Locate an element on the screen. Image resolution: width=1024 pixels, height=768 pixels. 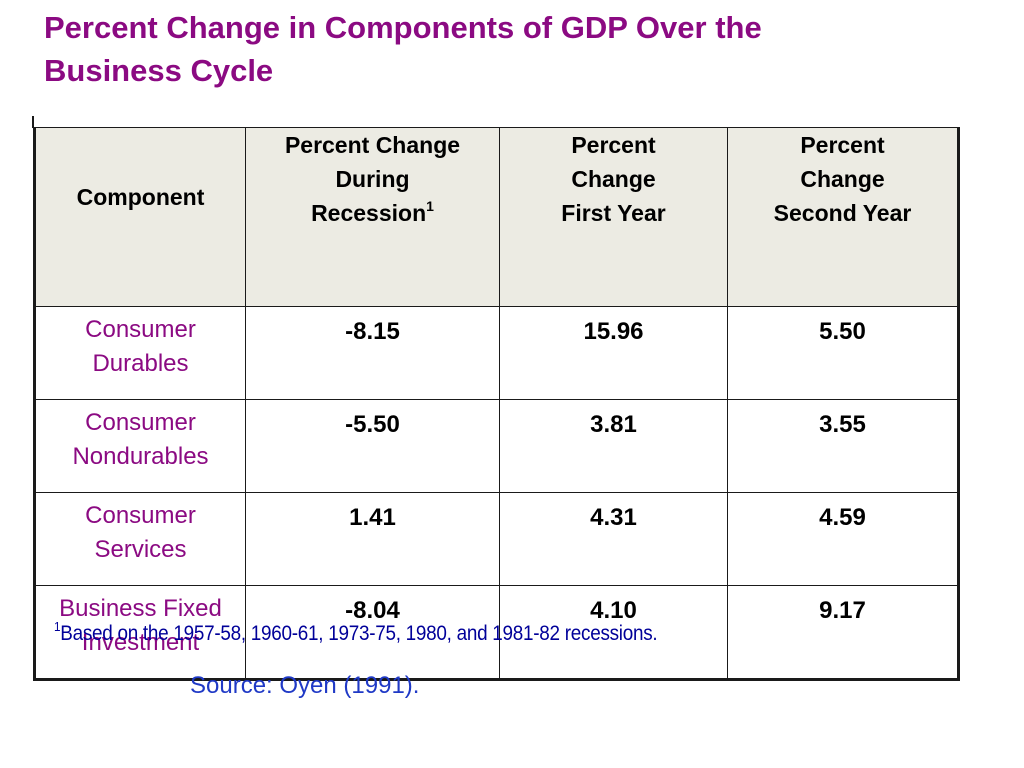
header-recession-footnote-mark: 1 is located at coordinates (430, 206).